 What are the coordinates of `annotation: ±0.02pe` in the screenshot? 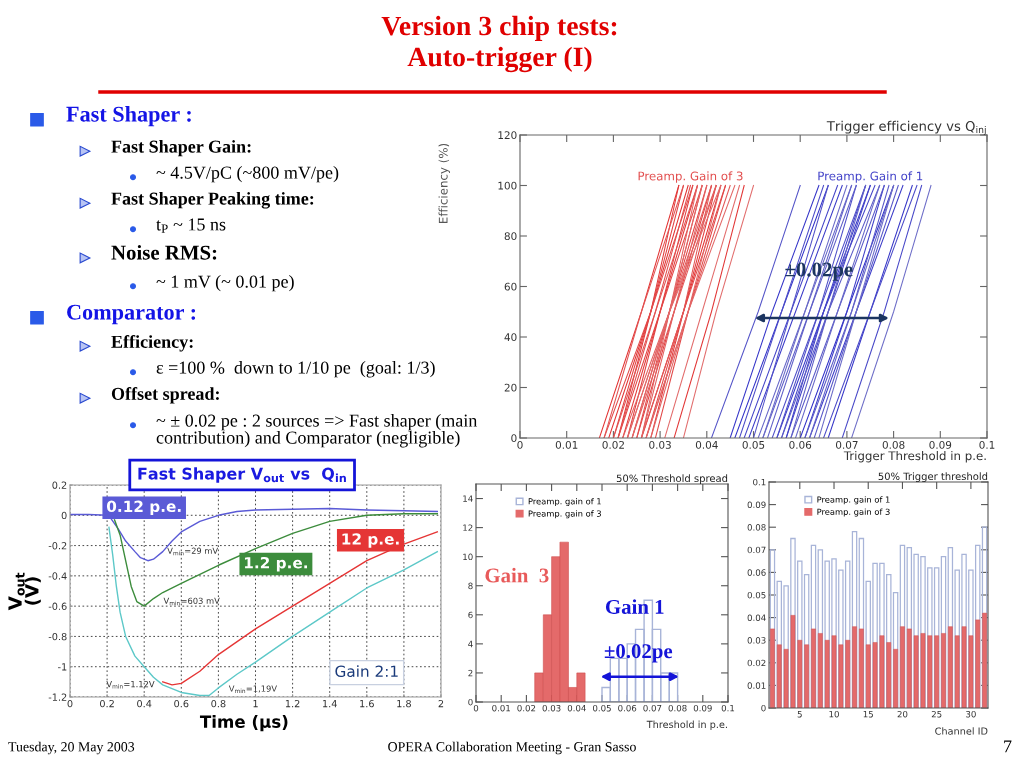 It's located at (638, 653).